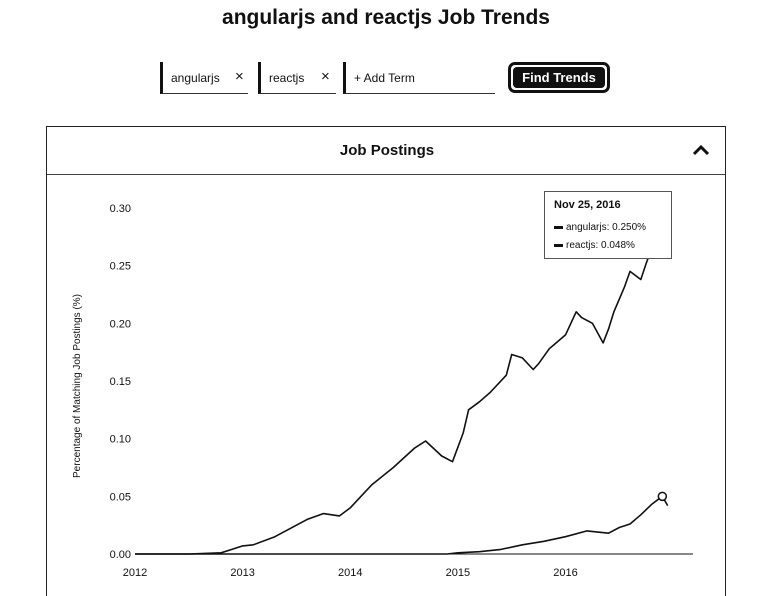 This screenshot has width=760, height=596. Describe the element at coordinates (120, 267) in the screenshot. I see `y-tick-label: 0.25` at that location.